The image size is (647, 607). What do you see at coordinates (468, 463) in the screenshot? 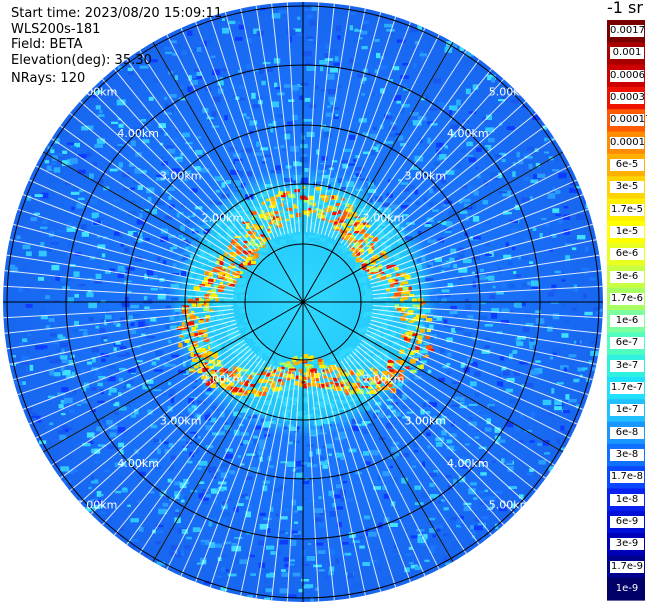
I see `range-ring-label: 4.00km` at bounding box center [468, 463].